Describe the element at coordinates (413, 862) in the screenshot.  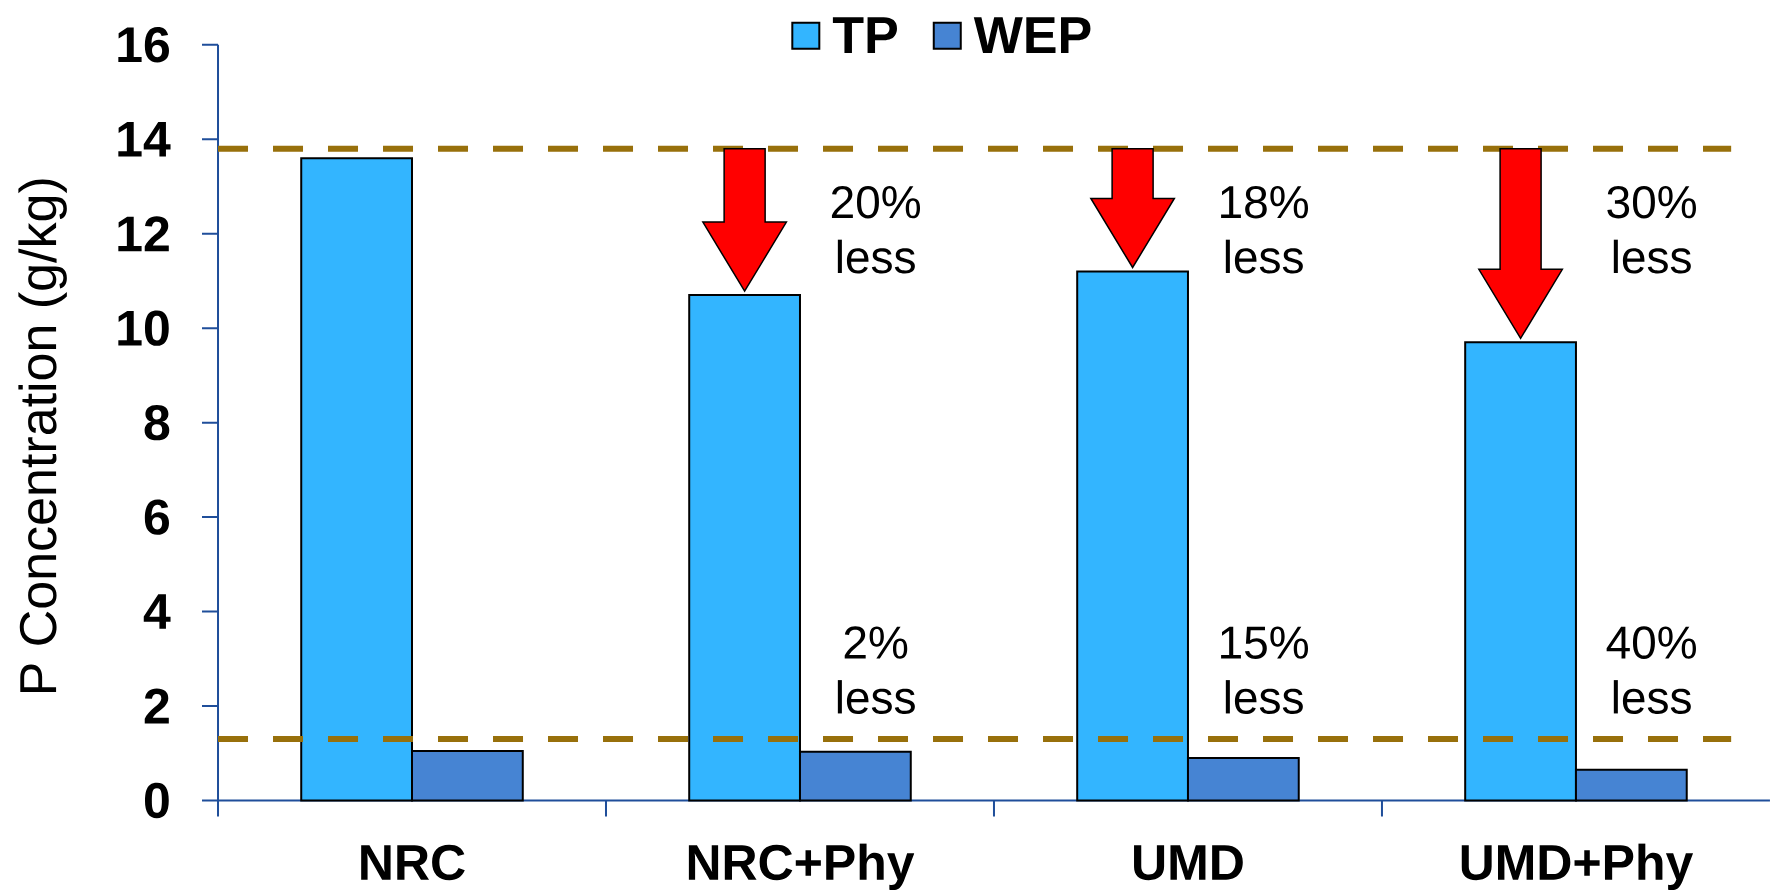
I see `x-tick-label: NRC` at that location.